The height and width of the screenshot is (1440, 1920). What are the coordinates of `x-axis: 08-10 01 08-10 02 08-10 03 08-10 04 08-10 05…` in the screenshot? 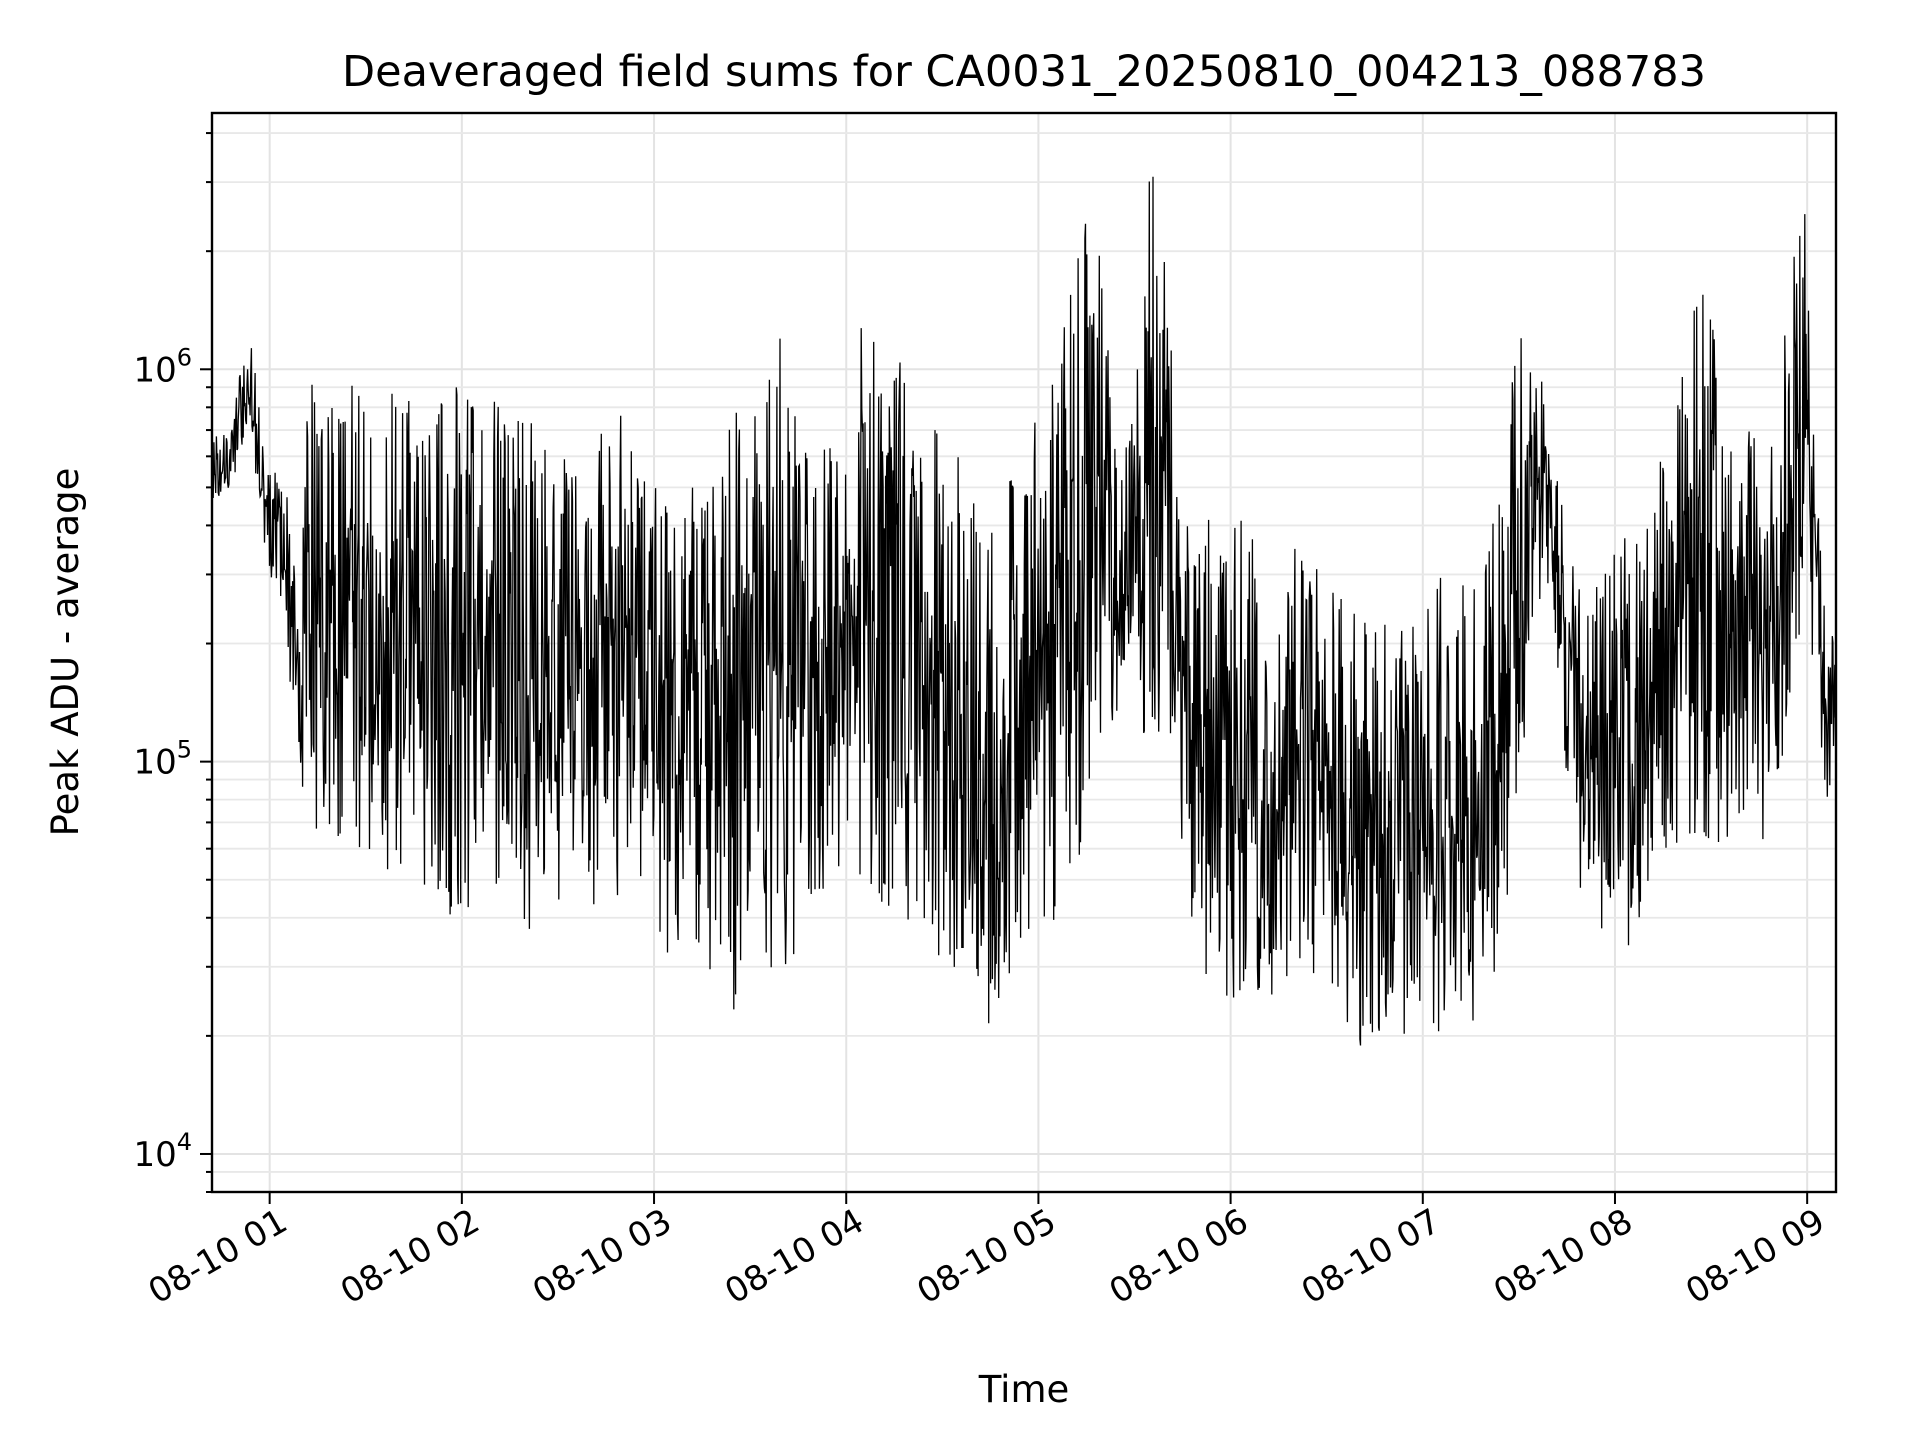 It's located at (987, 1252).